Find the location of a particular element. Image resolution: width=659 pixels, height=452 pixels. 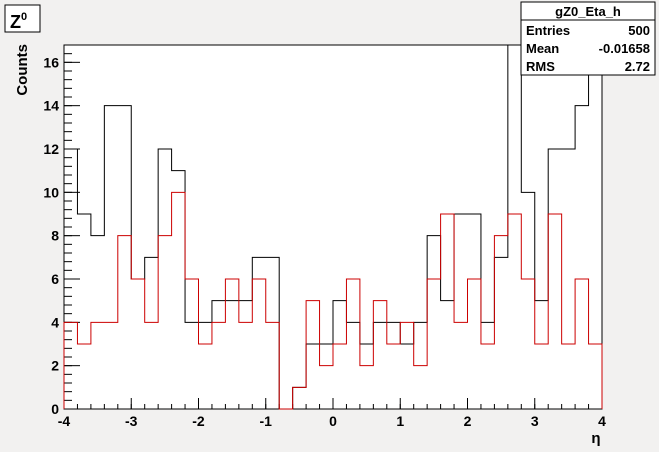

y-tick-label: 16 is located at coordinates (51, 62).